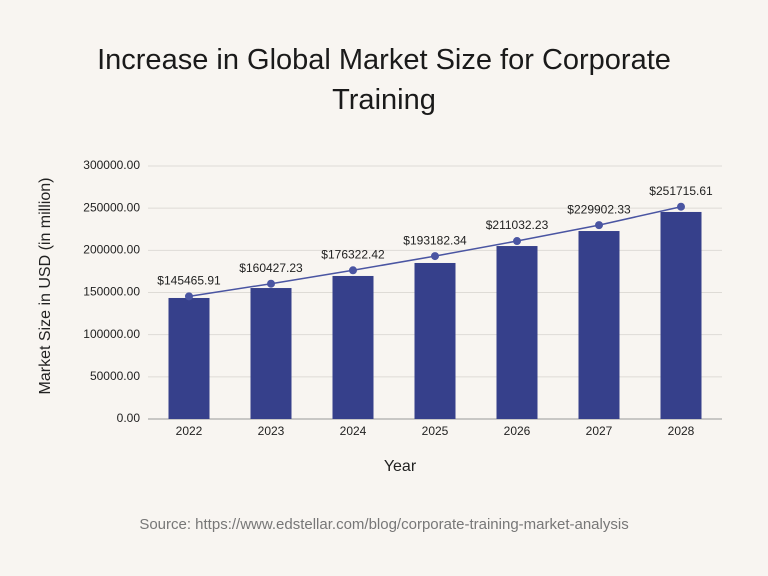 The image size is (768, 576). I want to click on data-label: $229902.33, so click(599, 209).